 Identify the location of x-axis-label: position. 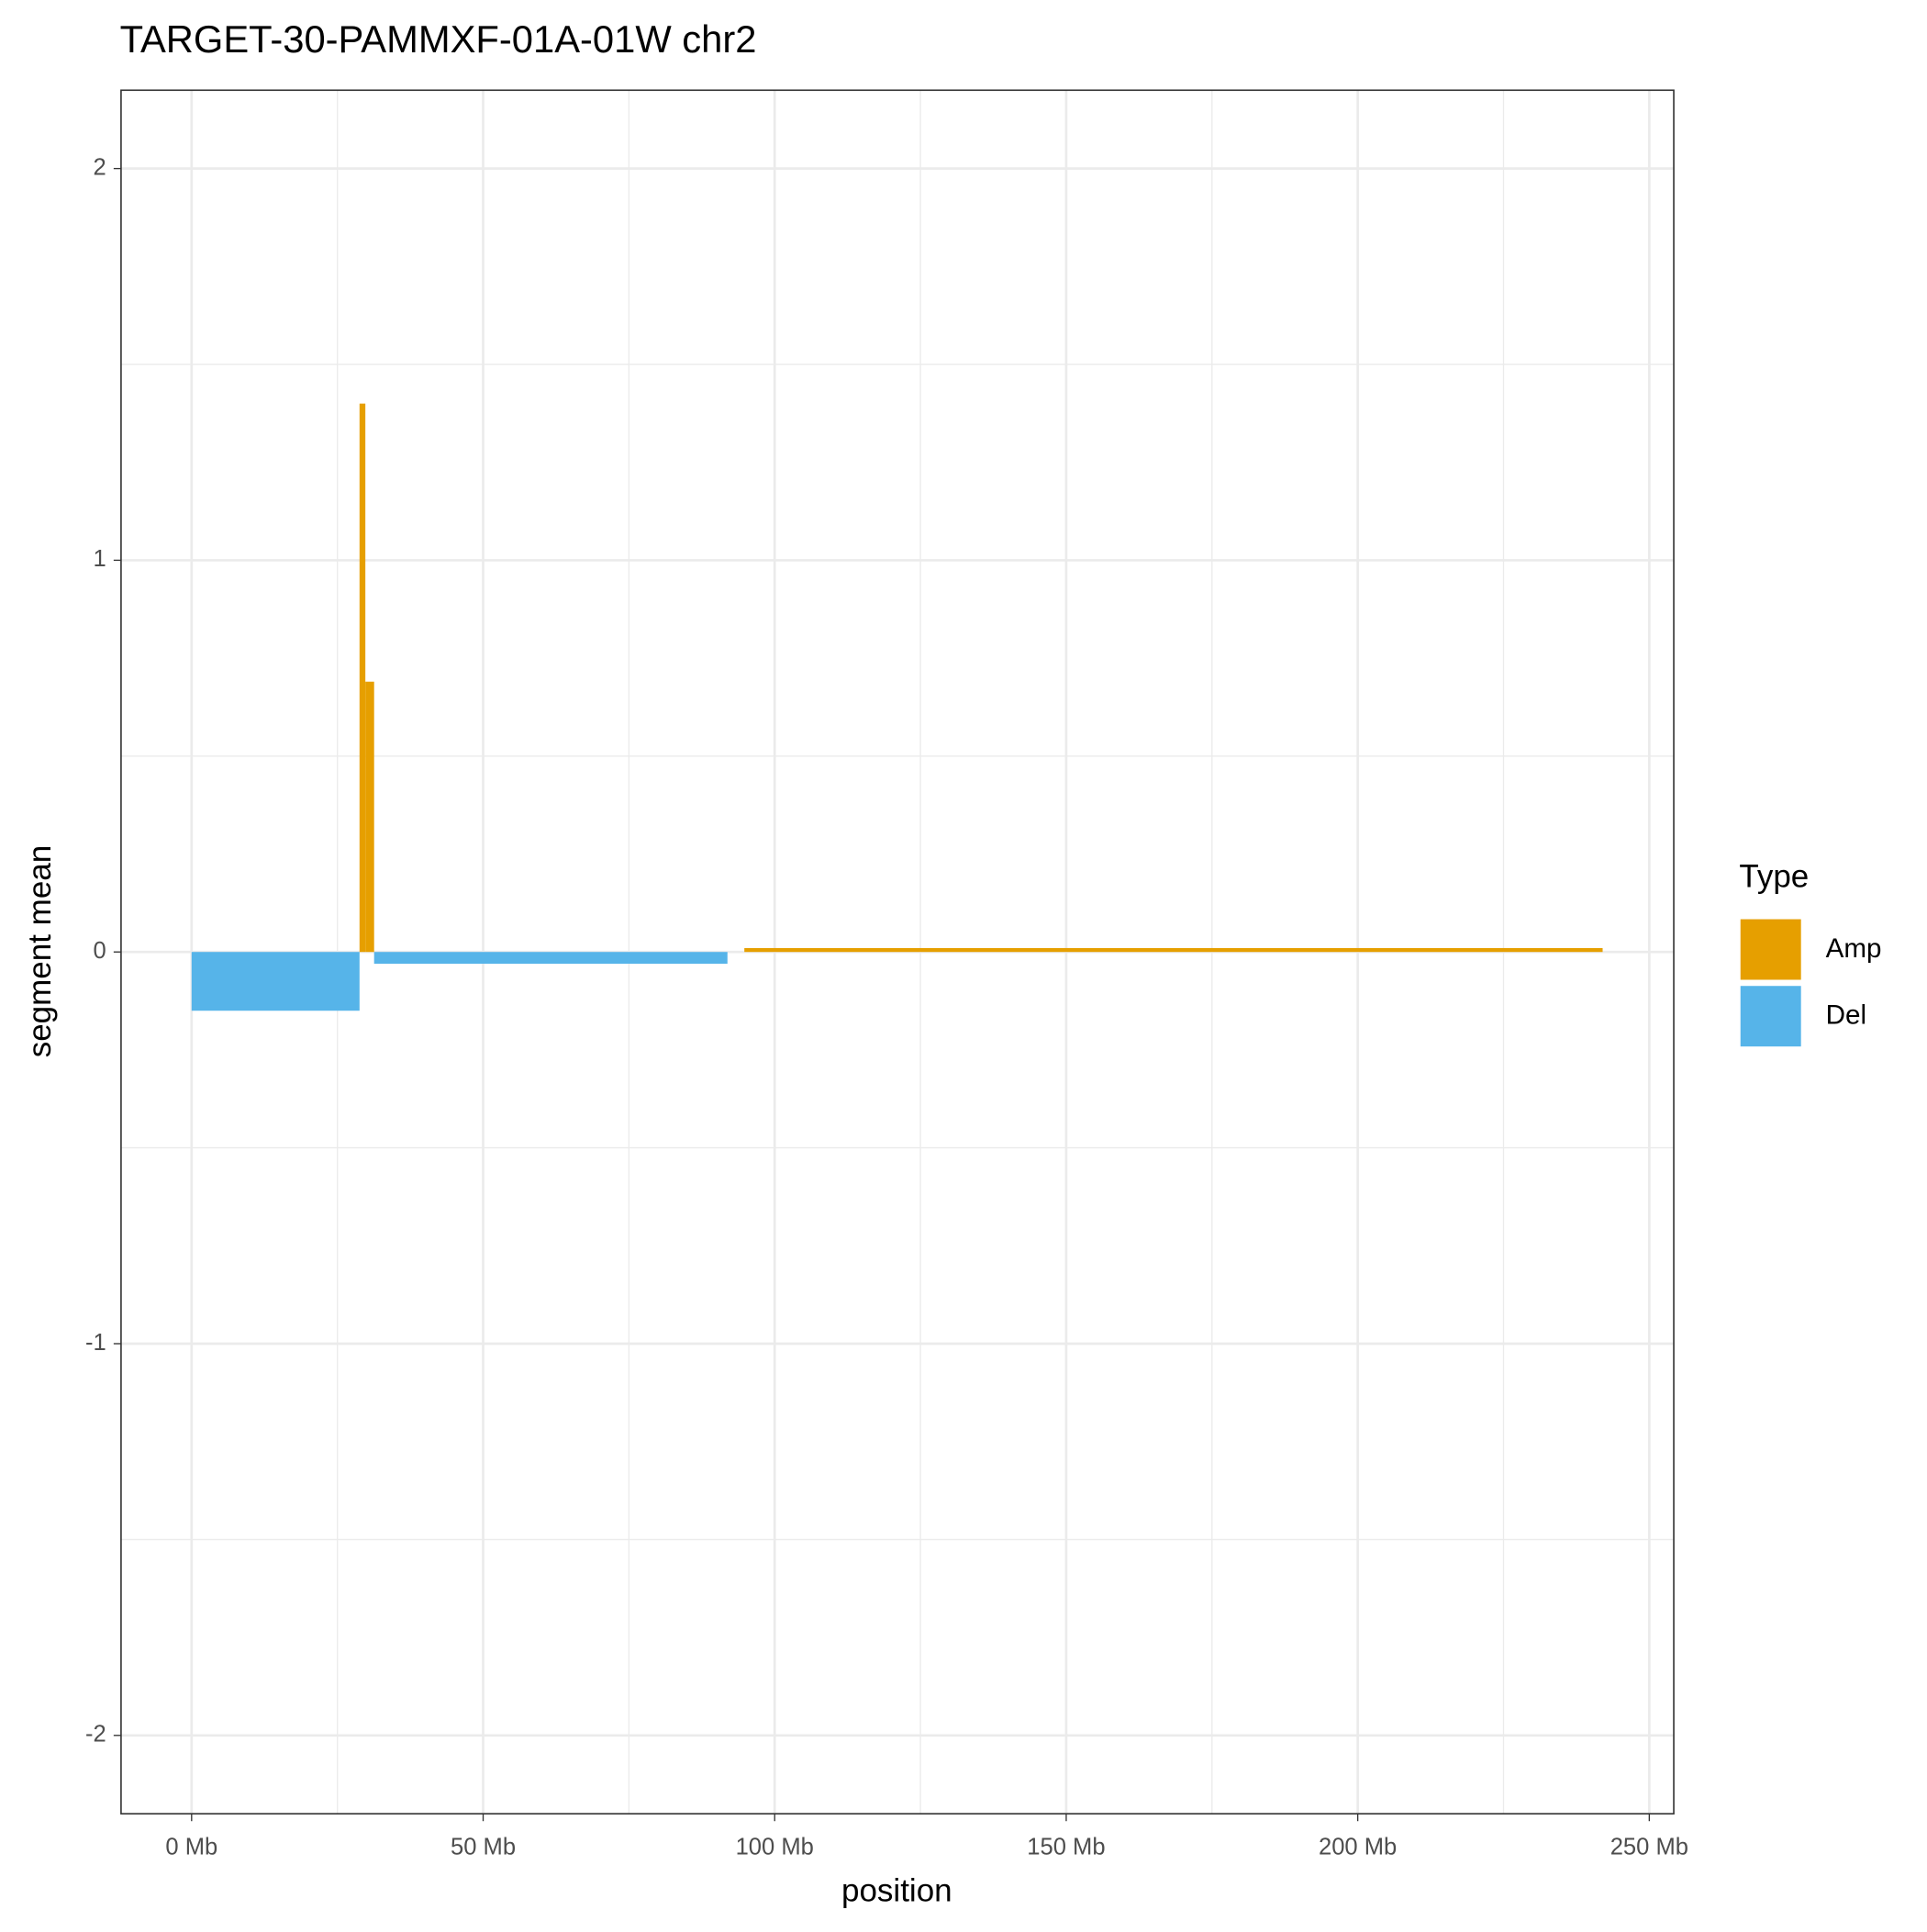
(896, 1891).